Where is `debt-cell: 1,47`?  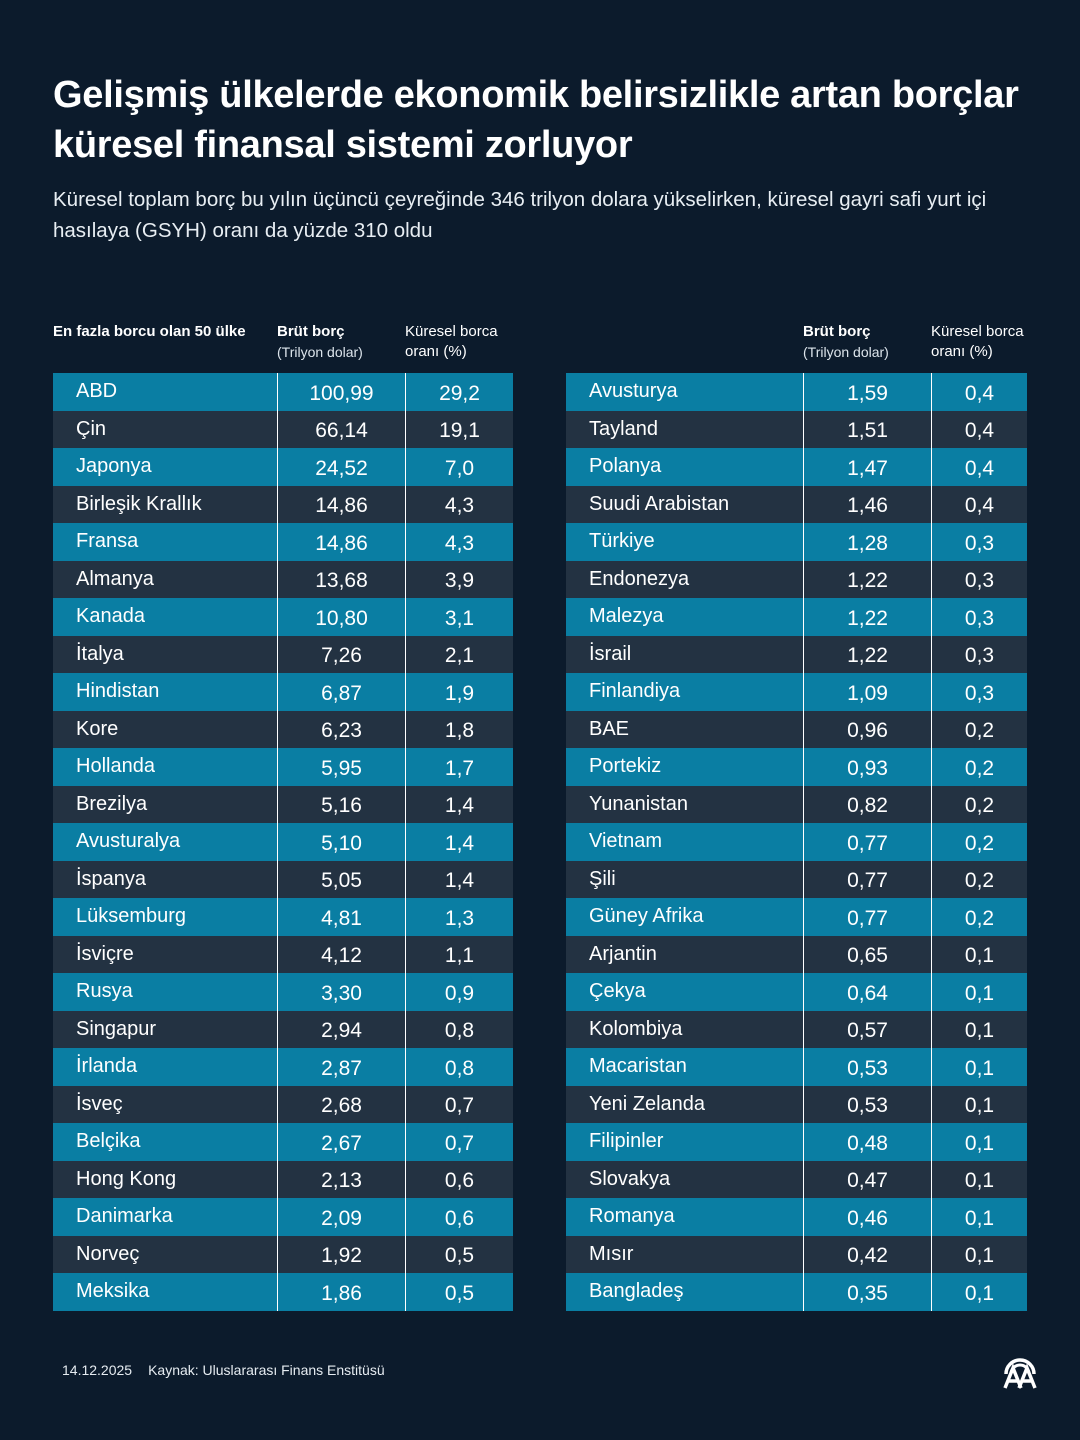 debt-cell: 1,47 is located at coordinates (867, 467).